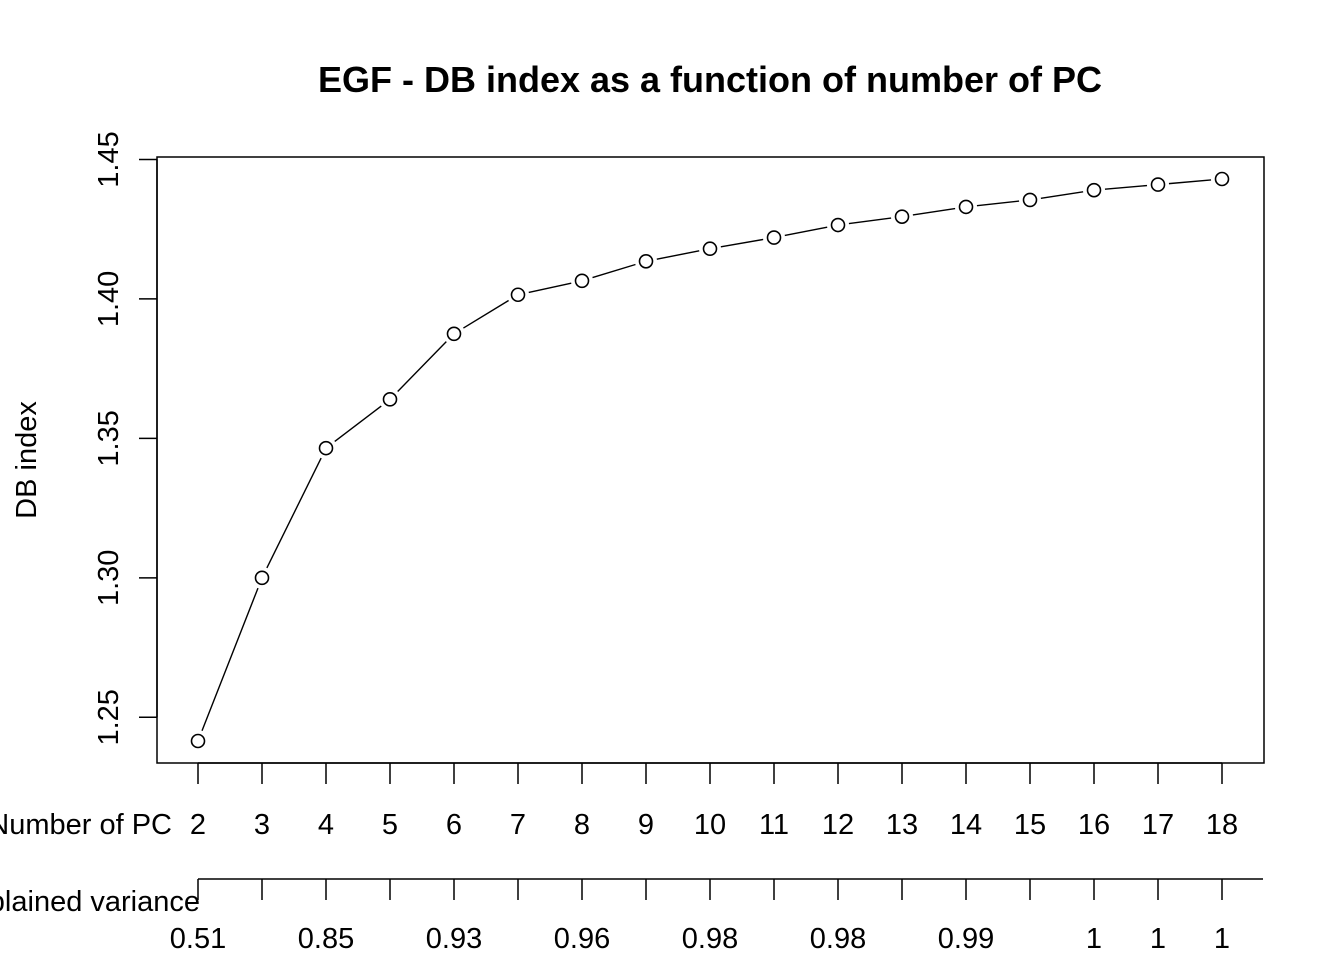 The image size is (1344, 965). Describe the element at coordinates (100, 902) in the screenshot. I see `secondary-x-axis-label: Explained variance` at that location.